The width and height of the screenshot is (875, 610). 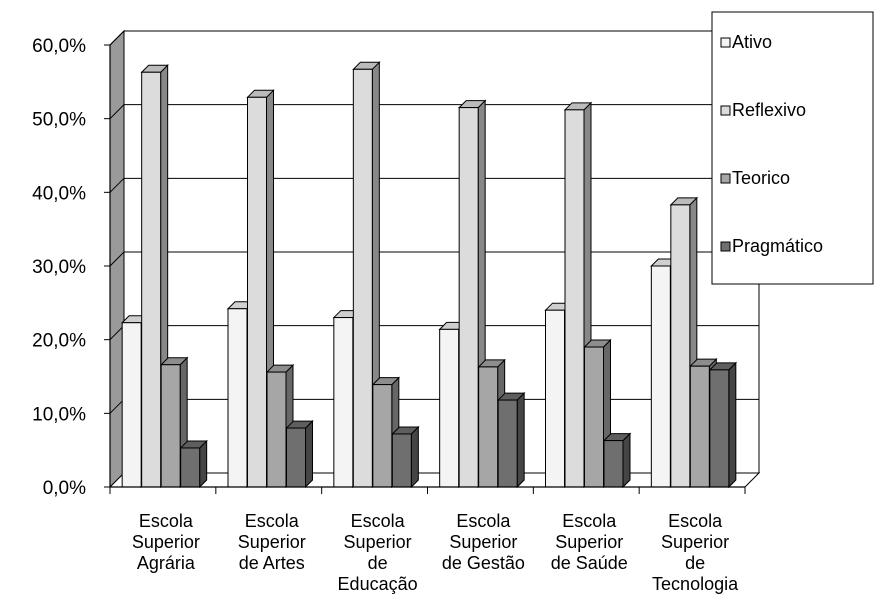 What do you see at coordinates (272, 563) in the screenshot?
I see `category-label-line: de Artes` at bounding box center [272, 563].